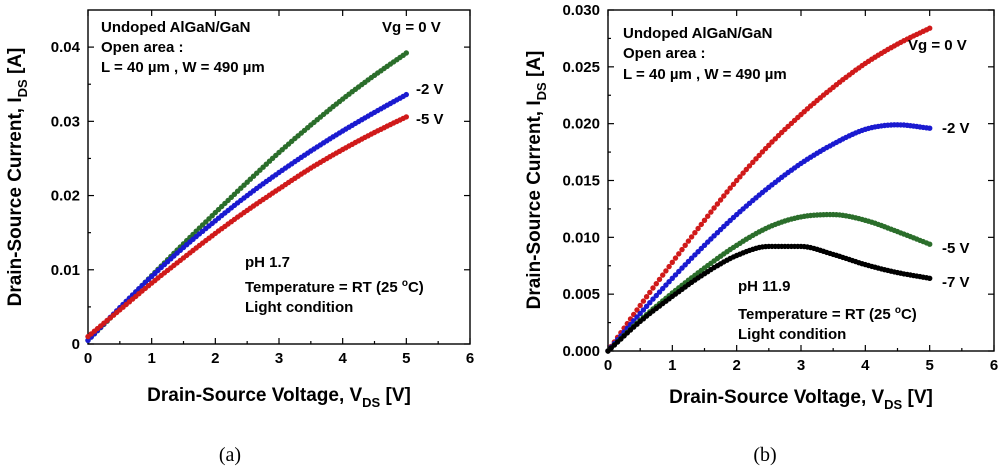 This screenshot has height=467, width=1000. I want to click on annotation-dims-b: L = 40 µm , W = 490 µm, so click(705, 74).